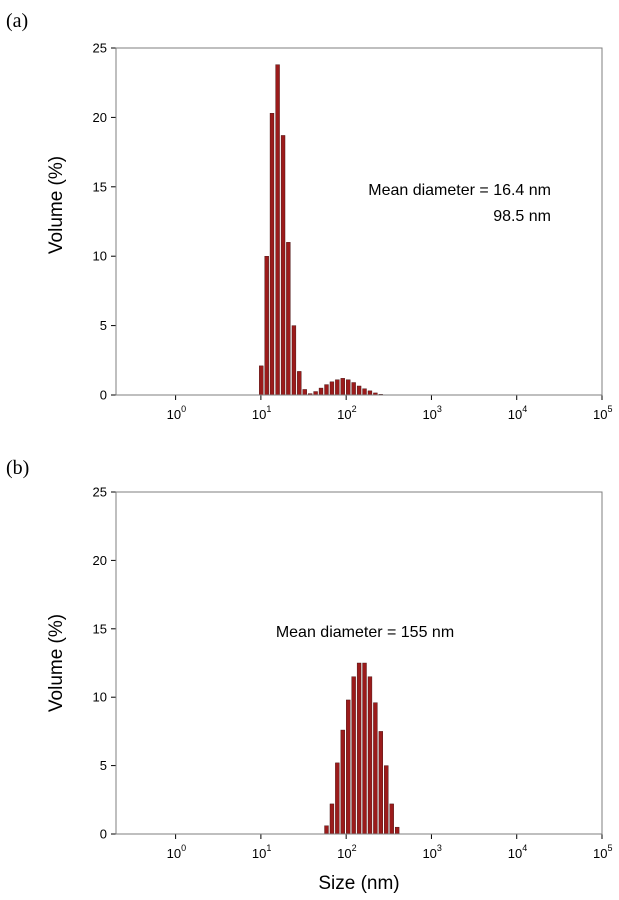 The height and width of the screenshot is (900, 619). Describe the element at coordinates (346, 413) in the screenshot. I see `panel-a-x-tick-label: 10²` at that location.